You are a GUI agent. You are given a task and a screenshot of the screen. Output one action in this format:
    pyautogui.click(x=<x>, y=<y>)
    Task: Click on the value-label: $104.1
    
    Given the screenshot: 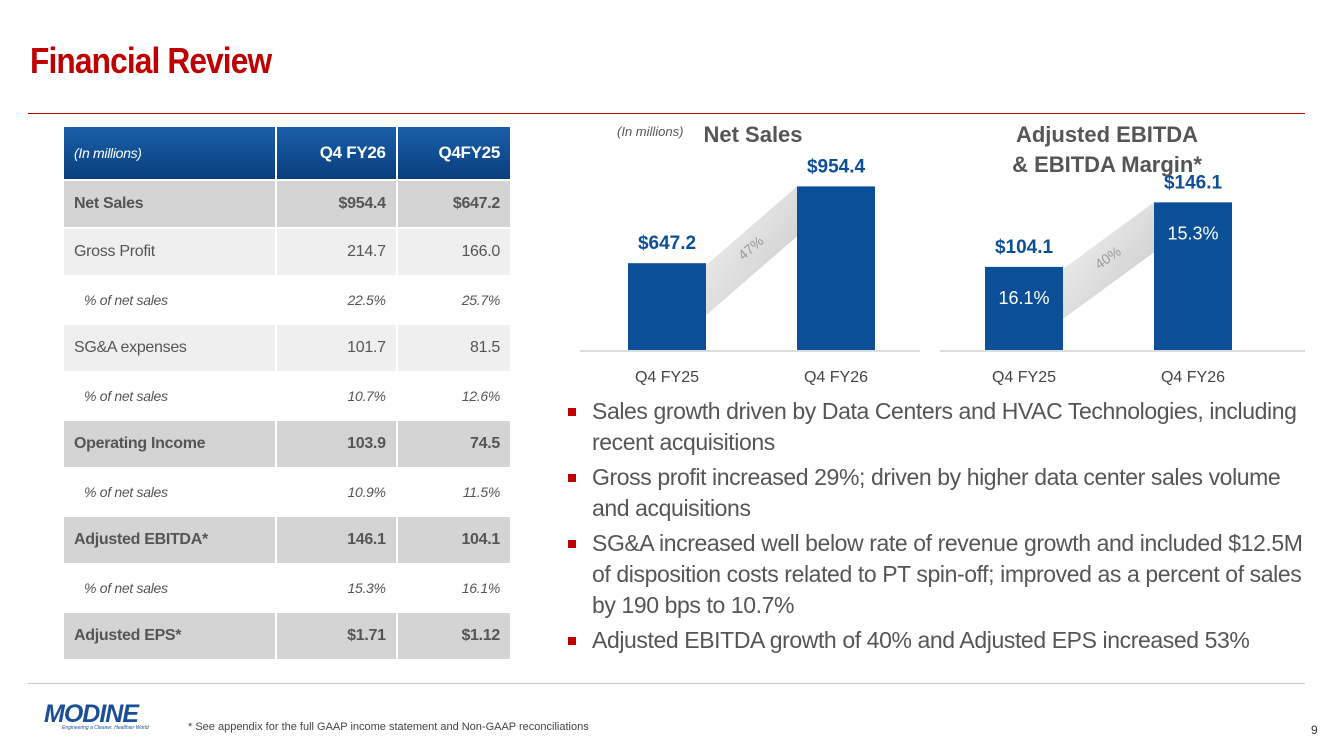 What is the action you would take?
    pyautogui.click(x=1024, y=247)
    